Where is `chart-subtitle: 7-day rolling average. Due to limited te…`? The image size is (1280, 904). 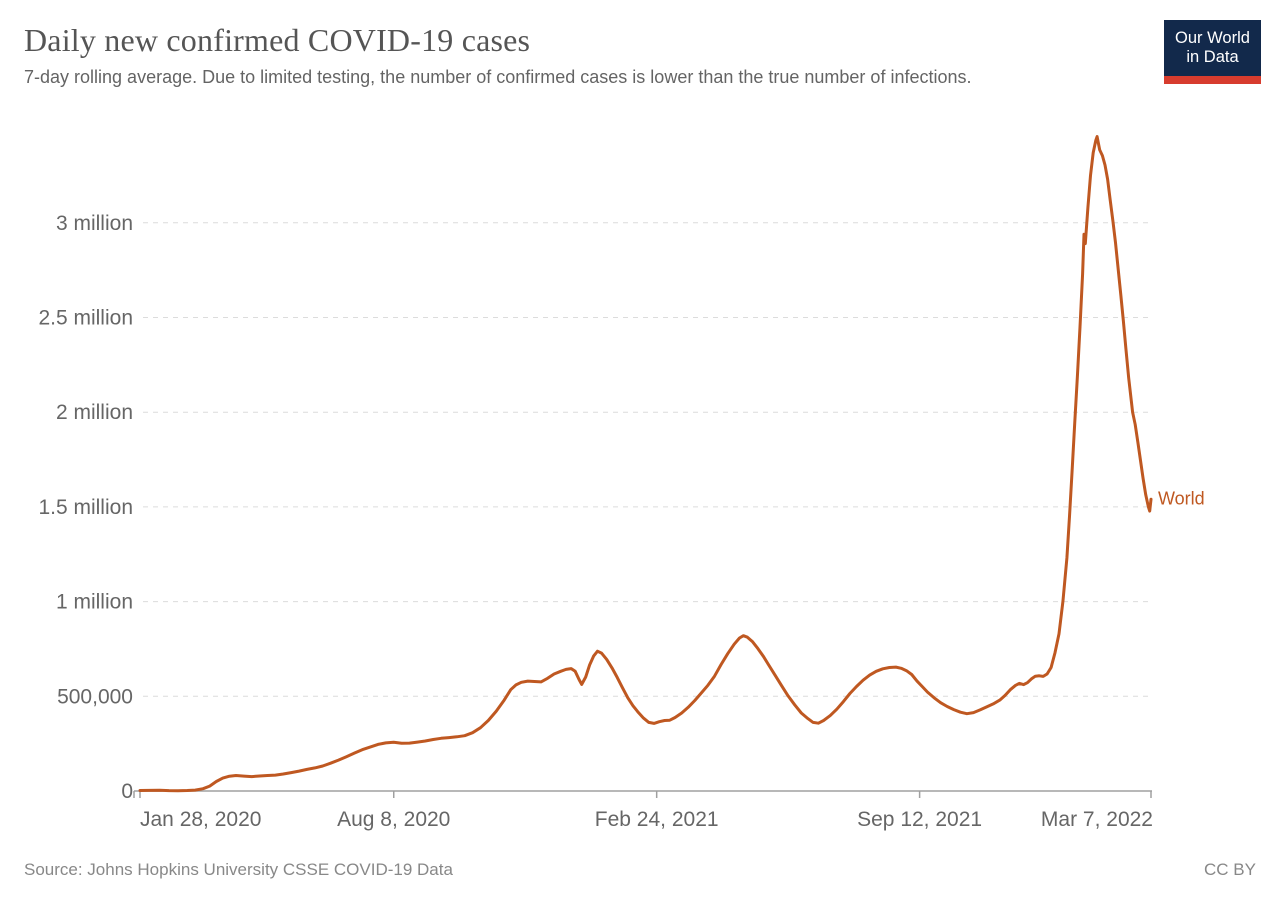
chart-subtitle: 7-day rolling average. Due to limited te… is located at coordinates (498, 77).